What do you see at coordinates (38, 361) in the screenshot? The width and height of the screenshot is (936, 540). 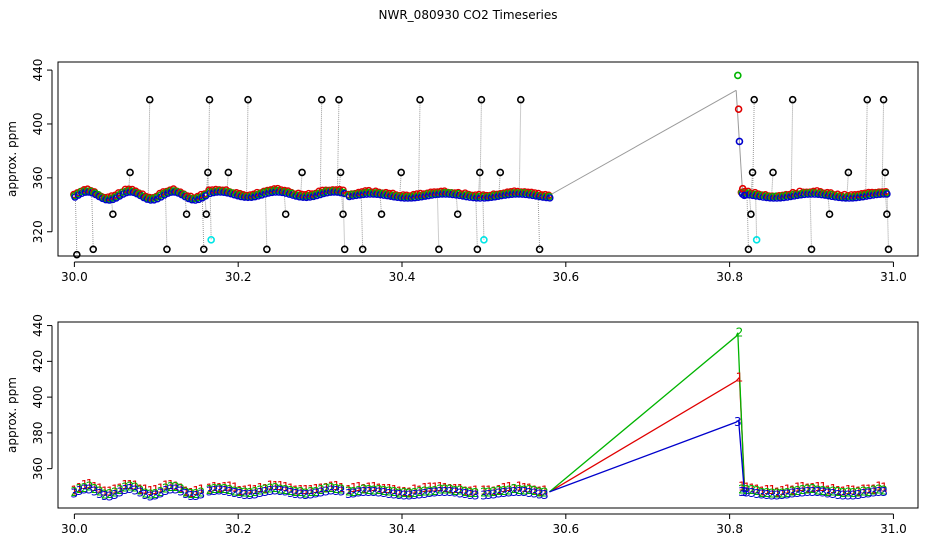 I see `bottom-y-tick-label: 420` at bounding box center [38, 361].